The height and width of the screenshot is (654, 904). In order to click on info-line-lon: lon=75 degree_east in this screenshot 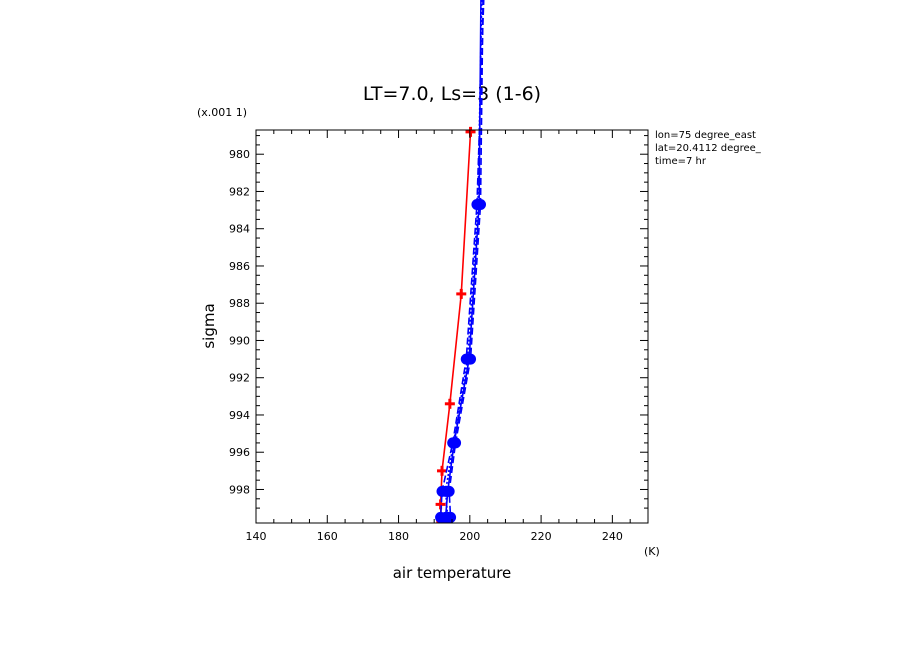, I will do `click(705, 135)`.